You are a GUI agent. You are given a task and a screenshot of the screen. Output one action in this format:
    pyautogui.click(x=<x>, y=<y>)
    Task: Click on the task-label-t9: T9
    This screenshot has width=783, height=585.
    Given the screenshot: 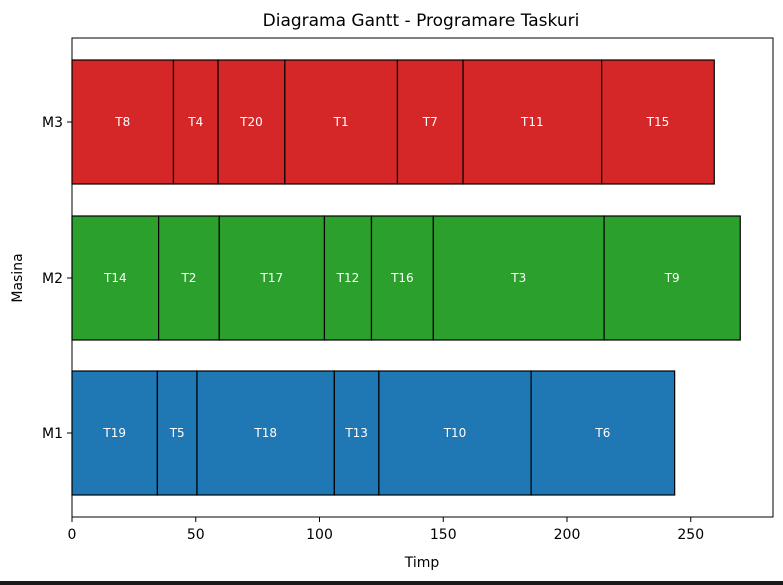 What is the action you would take?
    pyautogui.click(x=672, y=278)
    